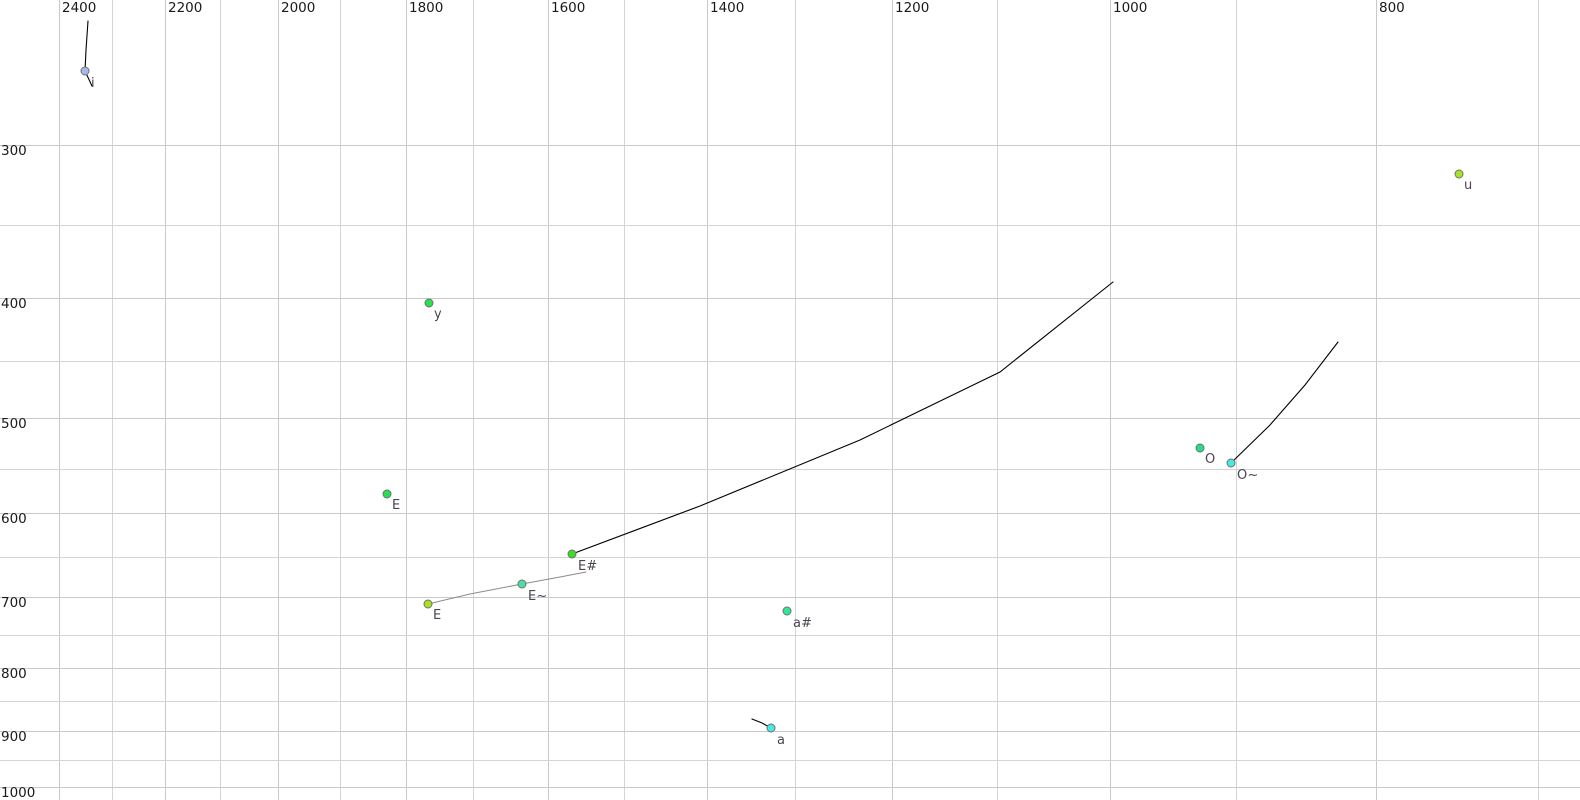 This screenshot has height=800, width=1580. I want to click on y-tick-label-900: 900, so click(14, 737).